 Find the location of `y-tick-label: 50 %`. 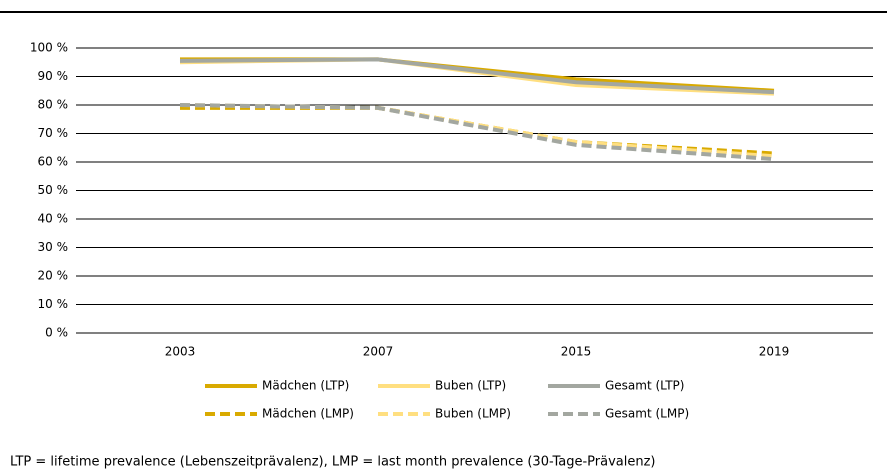

y-tick-label: 50 % is located at coordinates (53, 190).